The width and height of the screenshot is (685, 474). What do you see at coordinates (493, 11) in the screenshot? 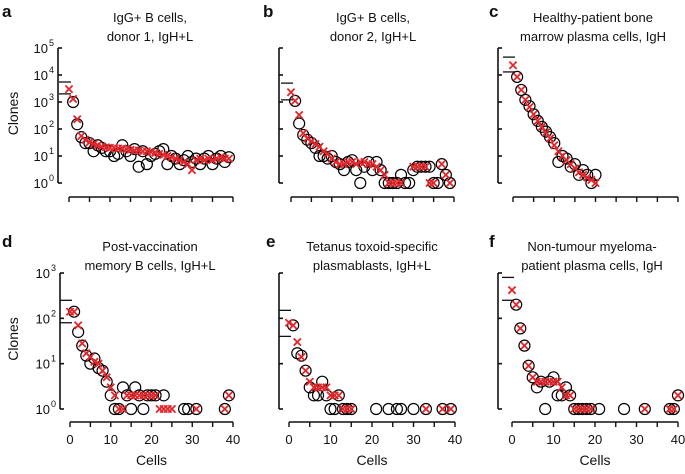
I see `panel-letter: c` at bounding box center [493, 11].